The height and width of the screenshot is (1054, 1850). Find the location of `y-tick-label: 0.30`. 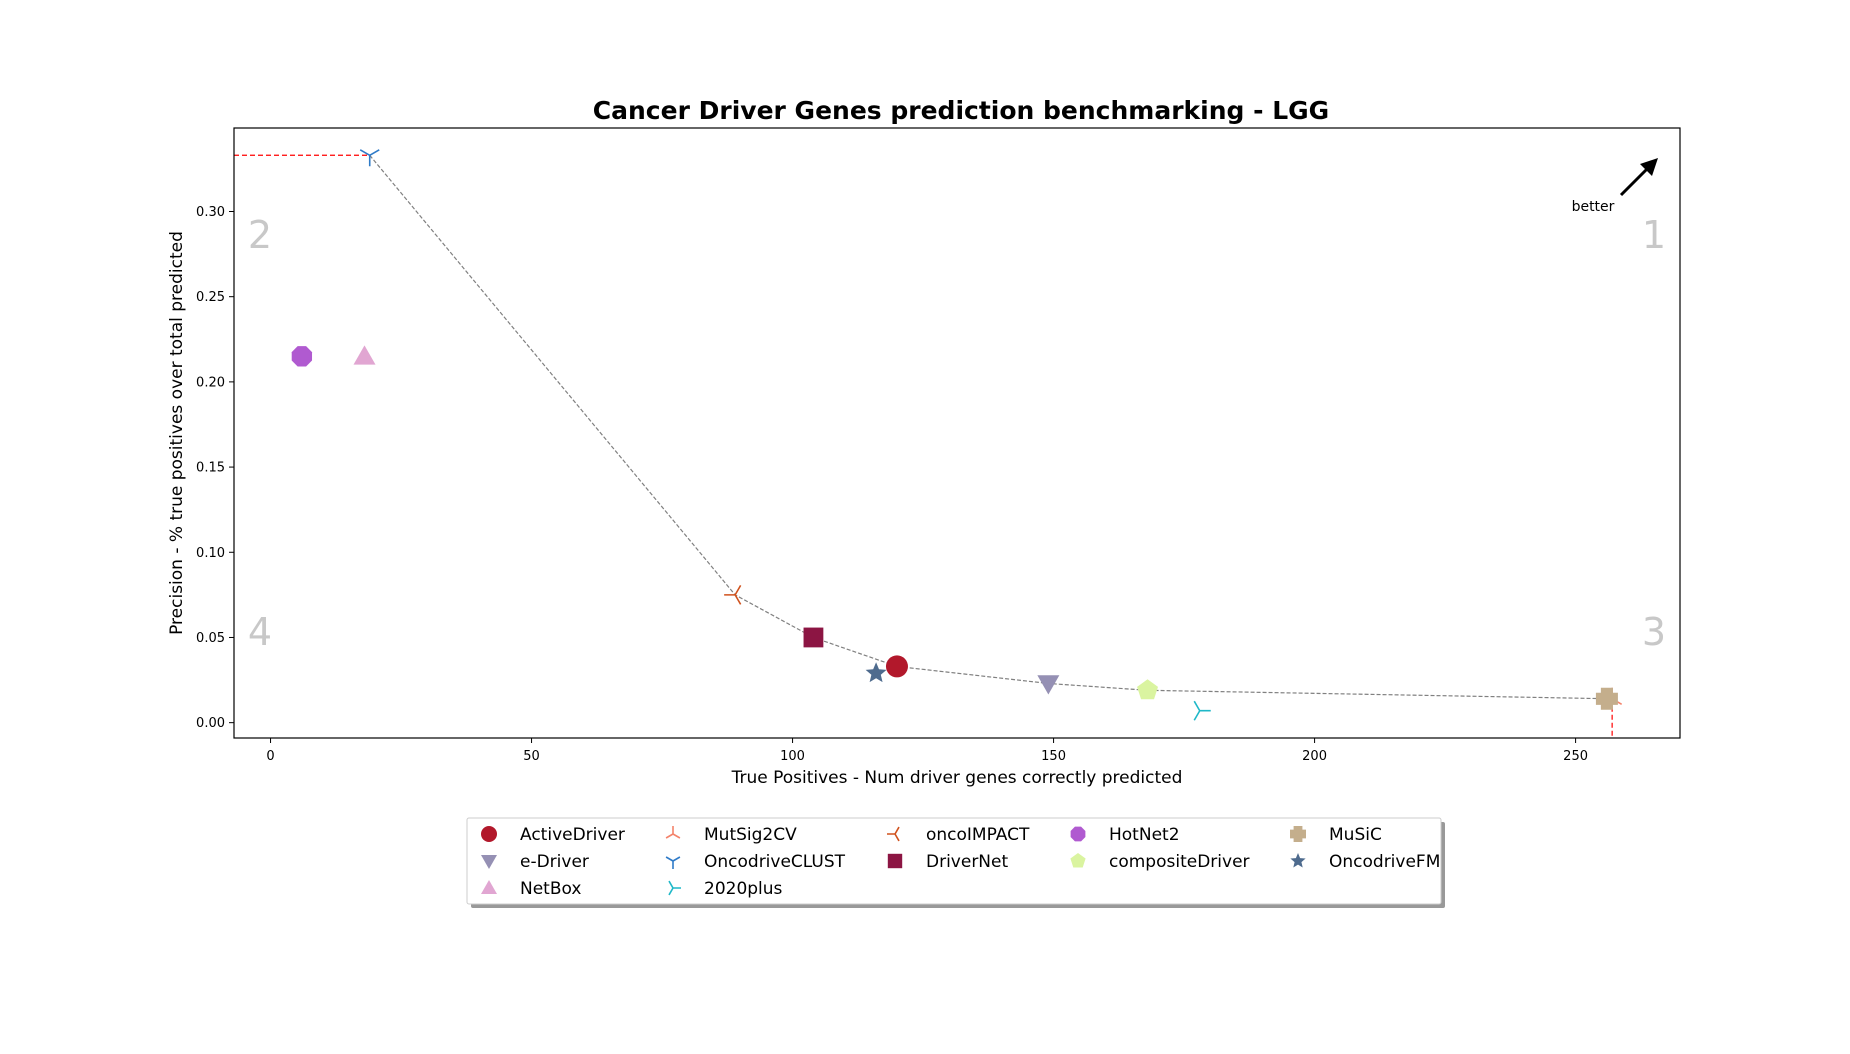

y-tick-label: 0.30 is located at coordinates (210, 212).